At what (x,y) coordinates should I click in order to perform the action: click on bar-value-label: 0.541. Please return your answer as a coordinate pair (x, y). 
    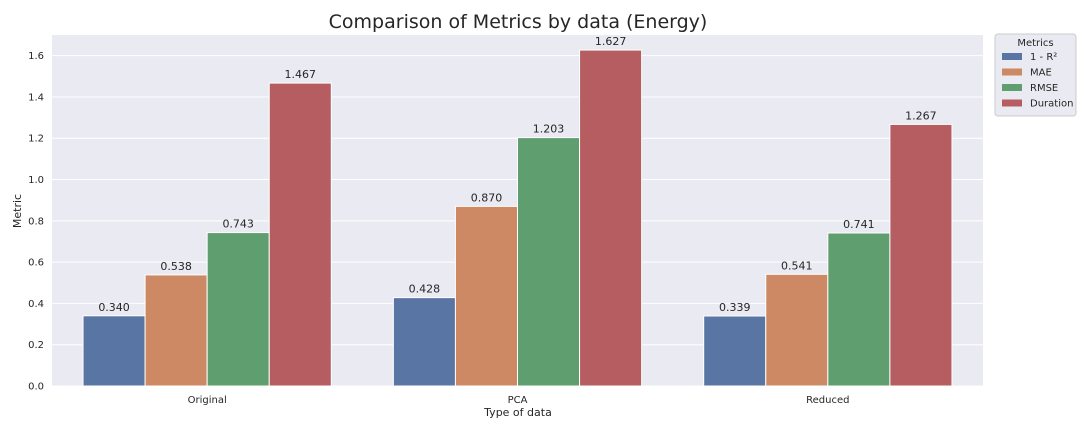
    Looking at the image, I should click on (797, 265).